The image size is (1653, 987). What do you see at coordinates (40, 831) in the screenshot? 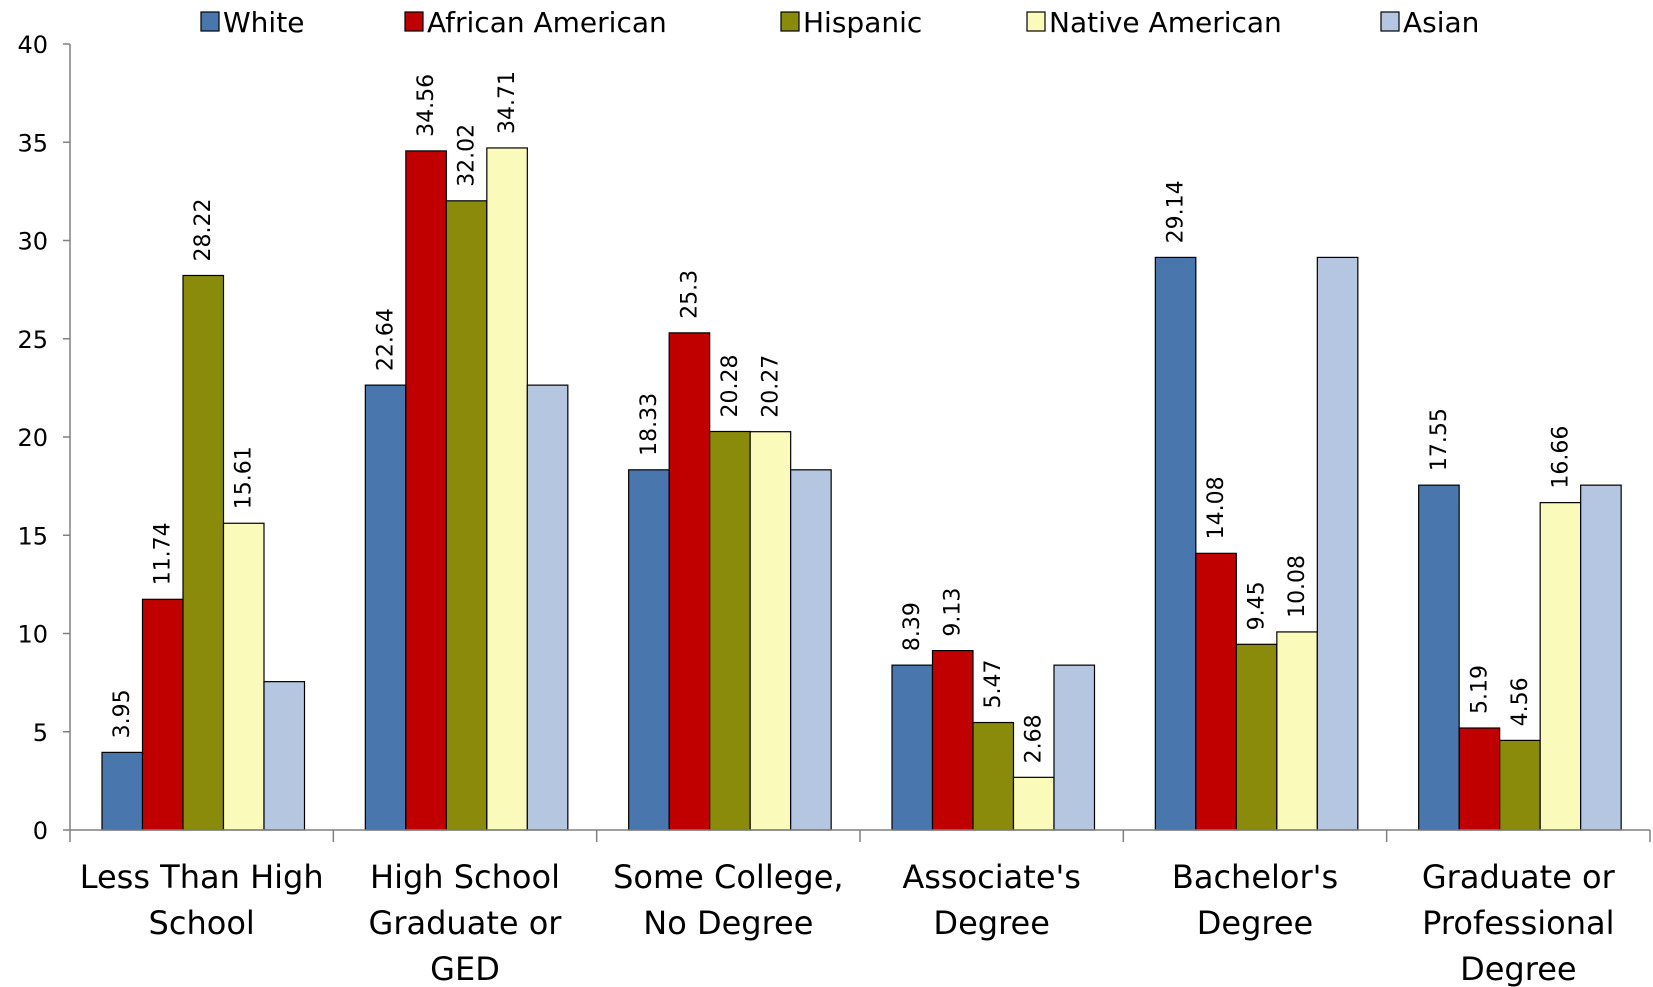
I see `y-tick-label: 0` at bounding box center [40, 831].